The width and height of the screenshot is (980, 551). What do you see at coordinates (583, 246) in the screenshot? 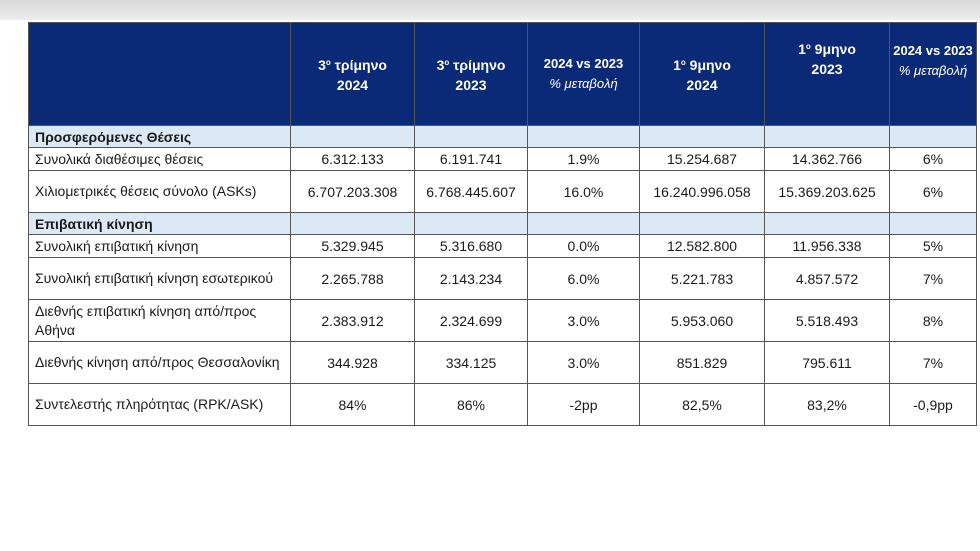
I see `table-cell: 0.0%` at bounding box center [583, 246].